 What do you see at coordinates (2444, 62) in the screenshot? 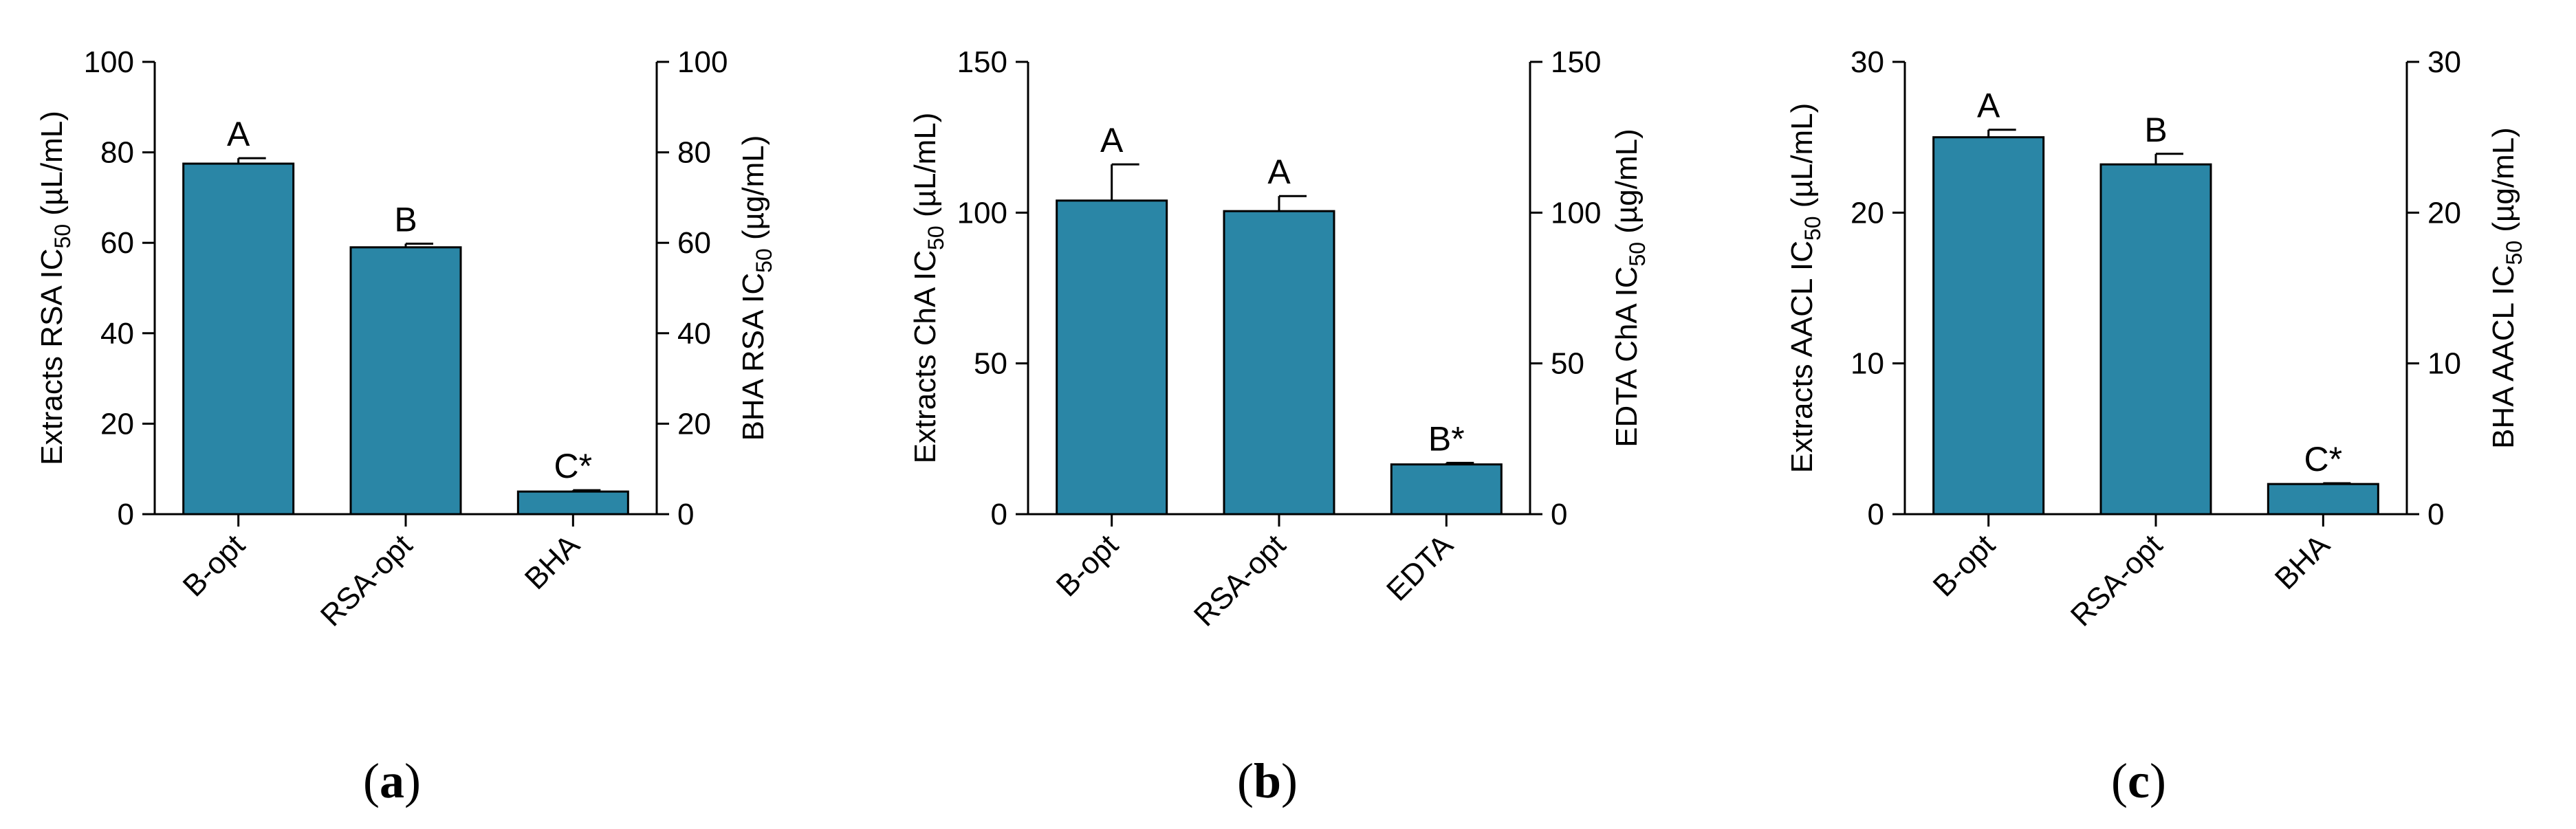
I see `y-tick-label-right: 30` at bounding box center [2444, 62].